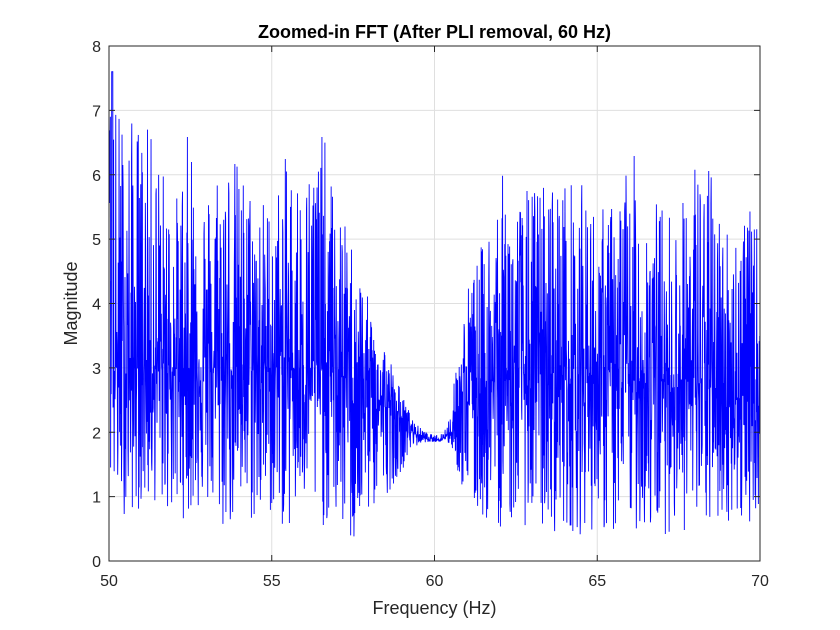  What do you see at coordinates (96, 240) in the screenshot?
I see `y-tick-label: 5` at bounding box center [96, 240].